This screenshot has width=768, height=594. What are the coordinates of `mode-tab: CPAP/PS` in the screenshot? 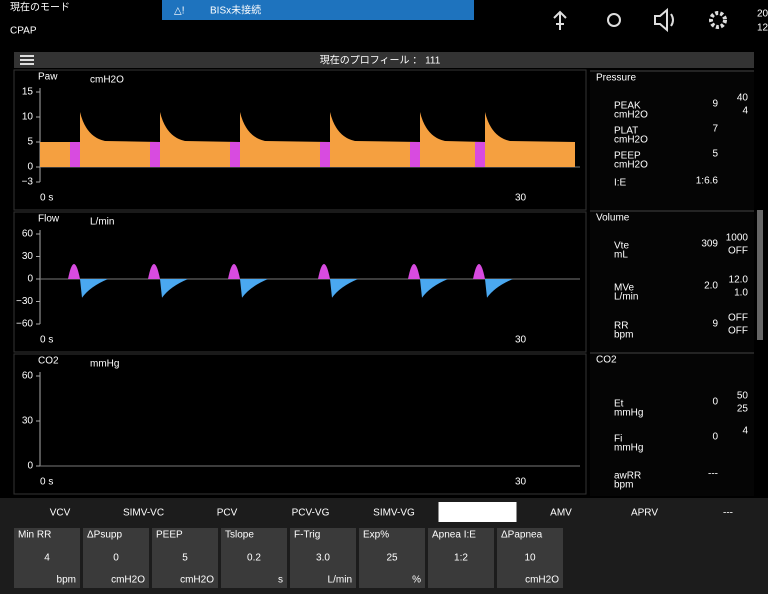 It's located at (477, 513).